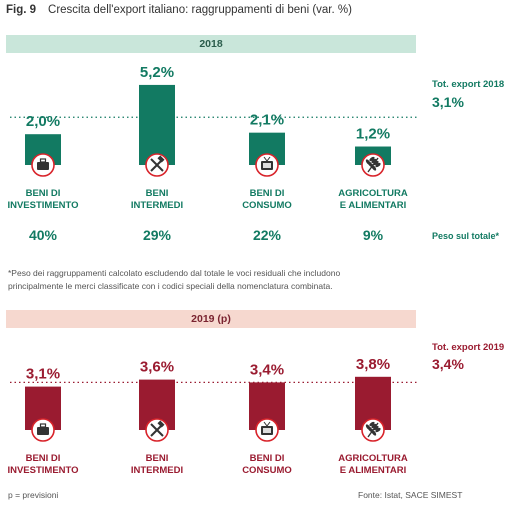  Describe the element at coordinates (211, 44) in the screenshot. I see `band-2018: 2018` at that location.